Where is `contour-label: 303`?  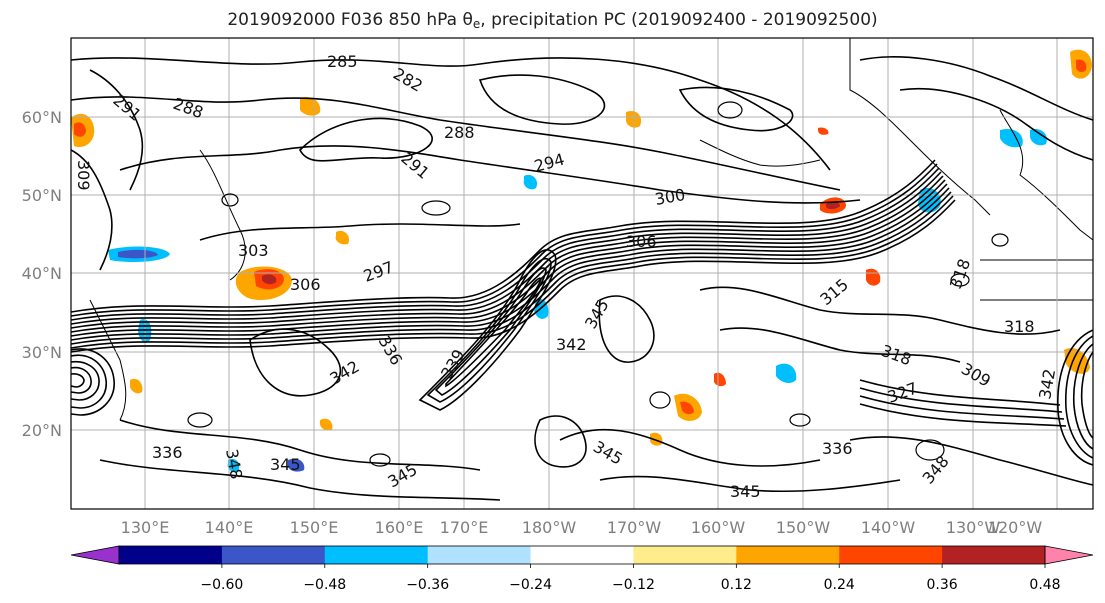 contour-label: 303 is located at coordinates (253, 250).